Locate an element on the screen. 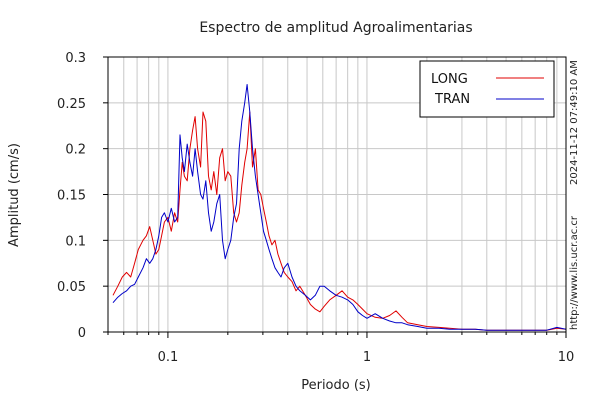  legend-label-long: LONG is located at coordinates (449, 79).